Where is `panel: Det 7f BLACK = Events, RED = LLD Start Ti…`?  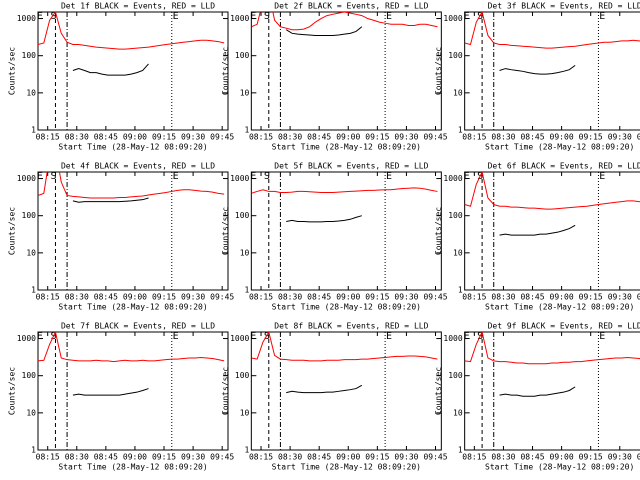 panel: Det 7f BLACK = Events, RED = LLD Start Ti… is located at coordinates (121, 397).